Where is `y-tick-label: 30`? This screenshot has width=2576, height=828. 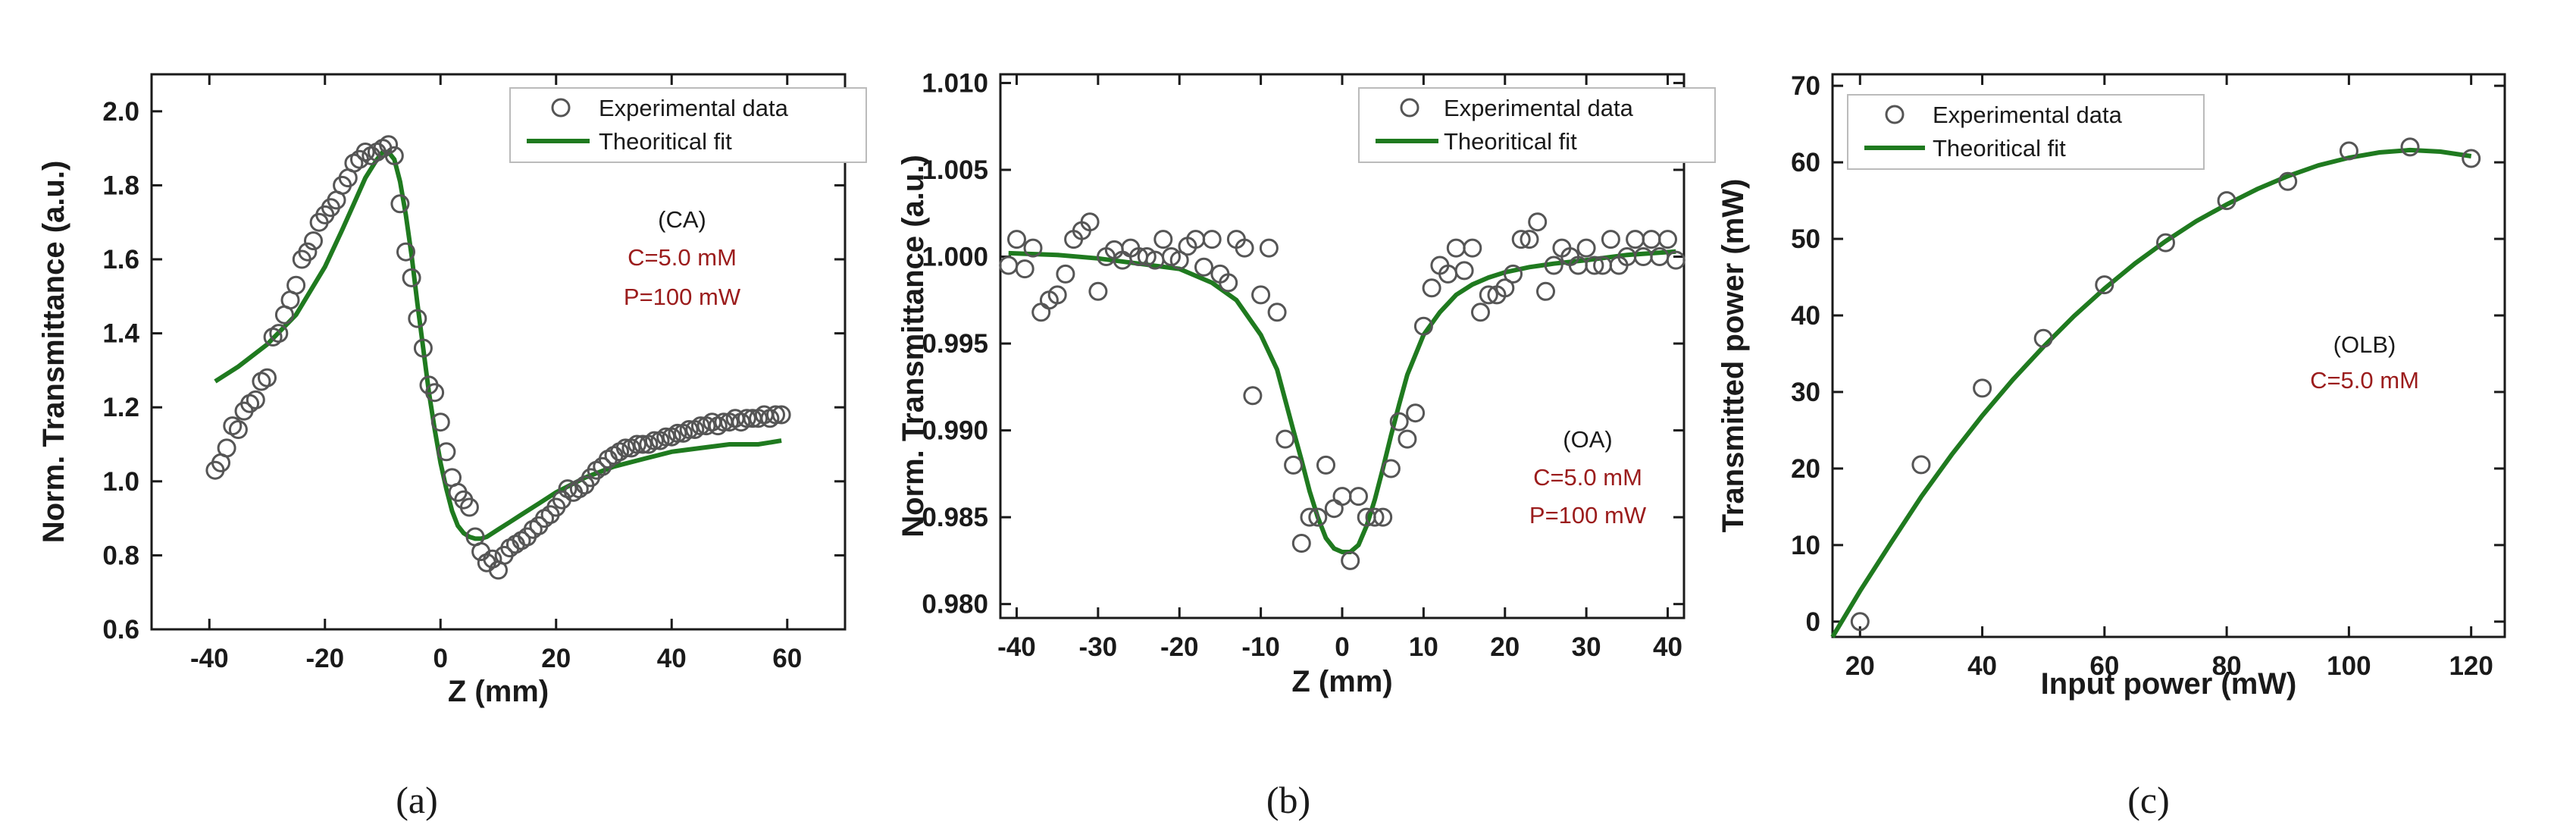
y-tick-label: 30 is located at coordinates (1805, 392).